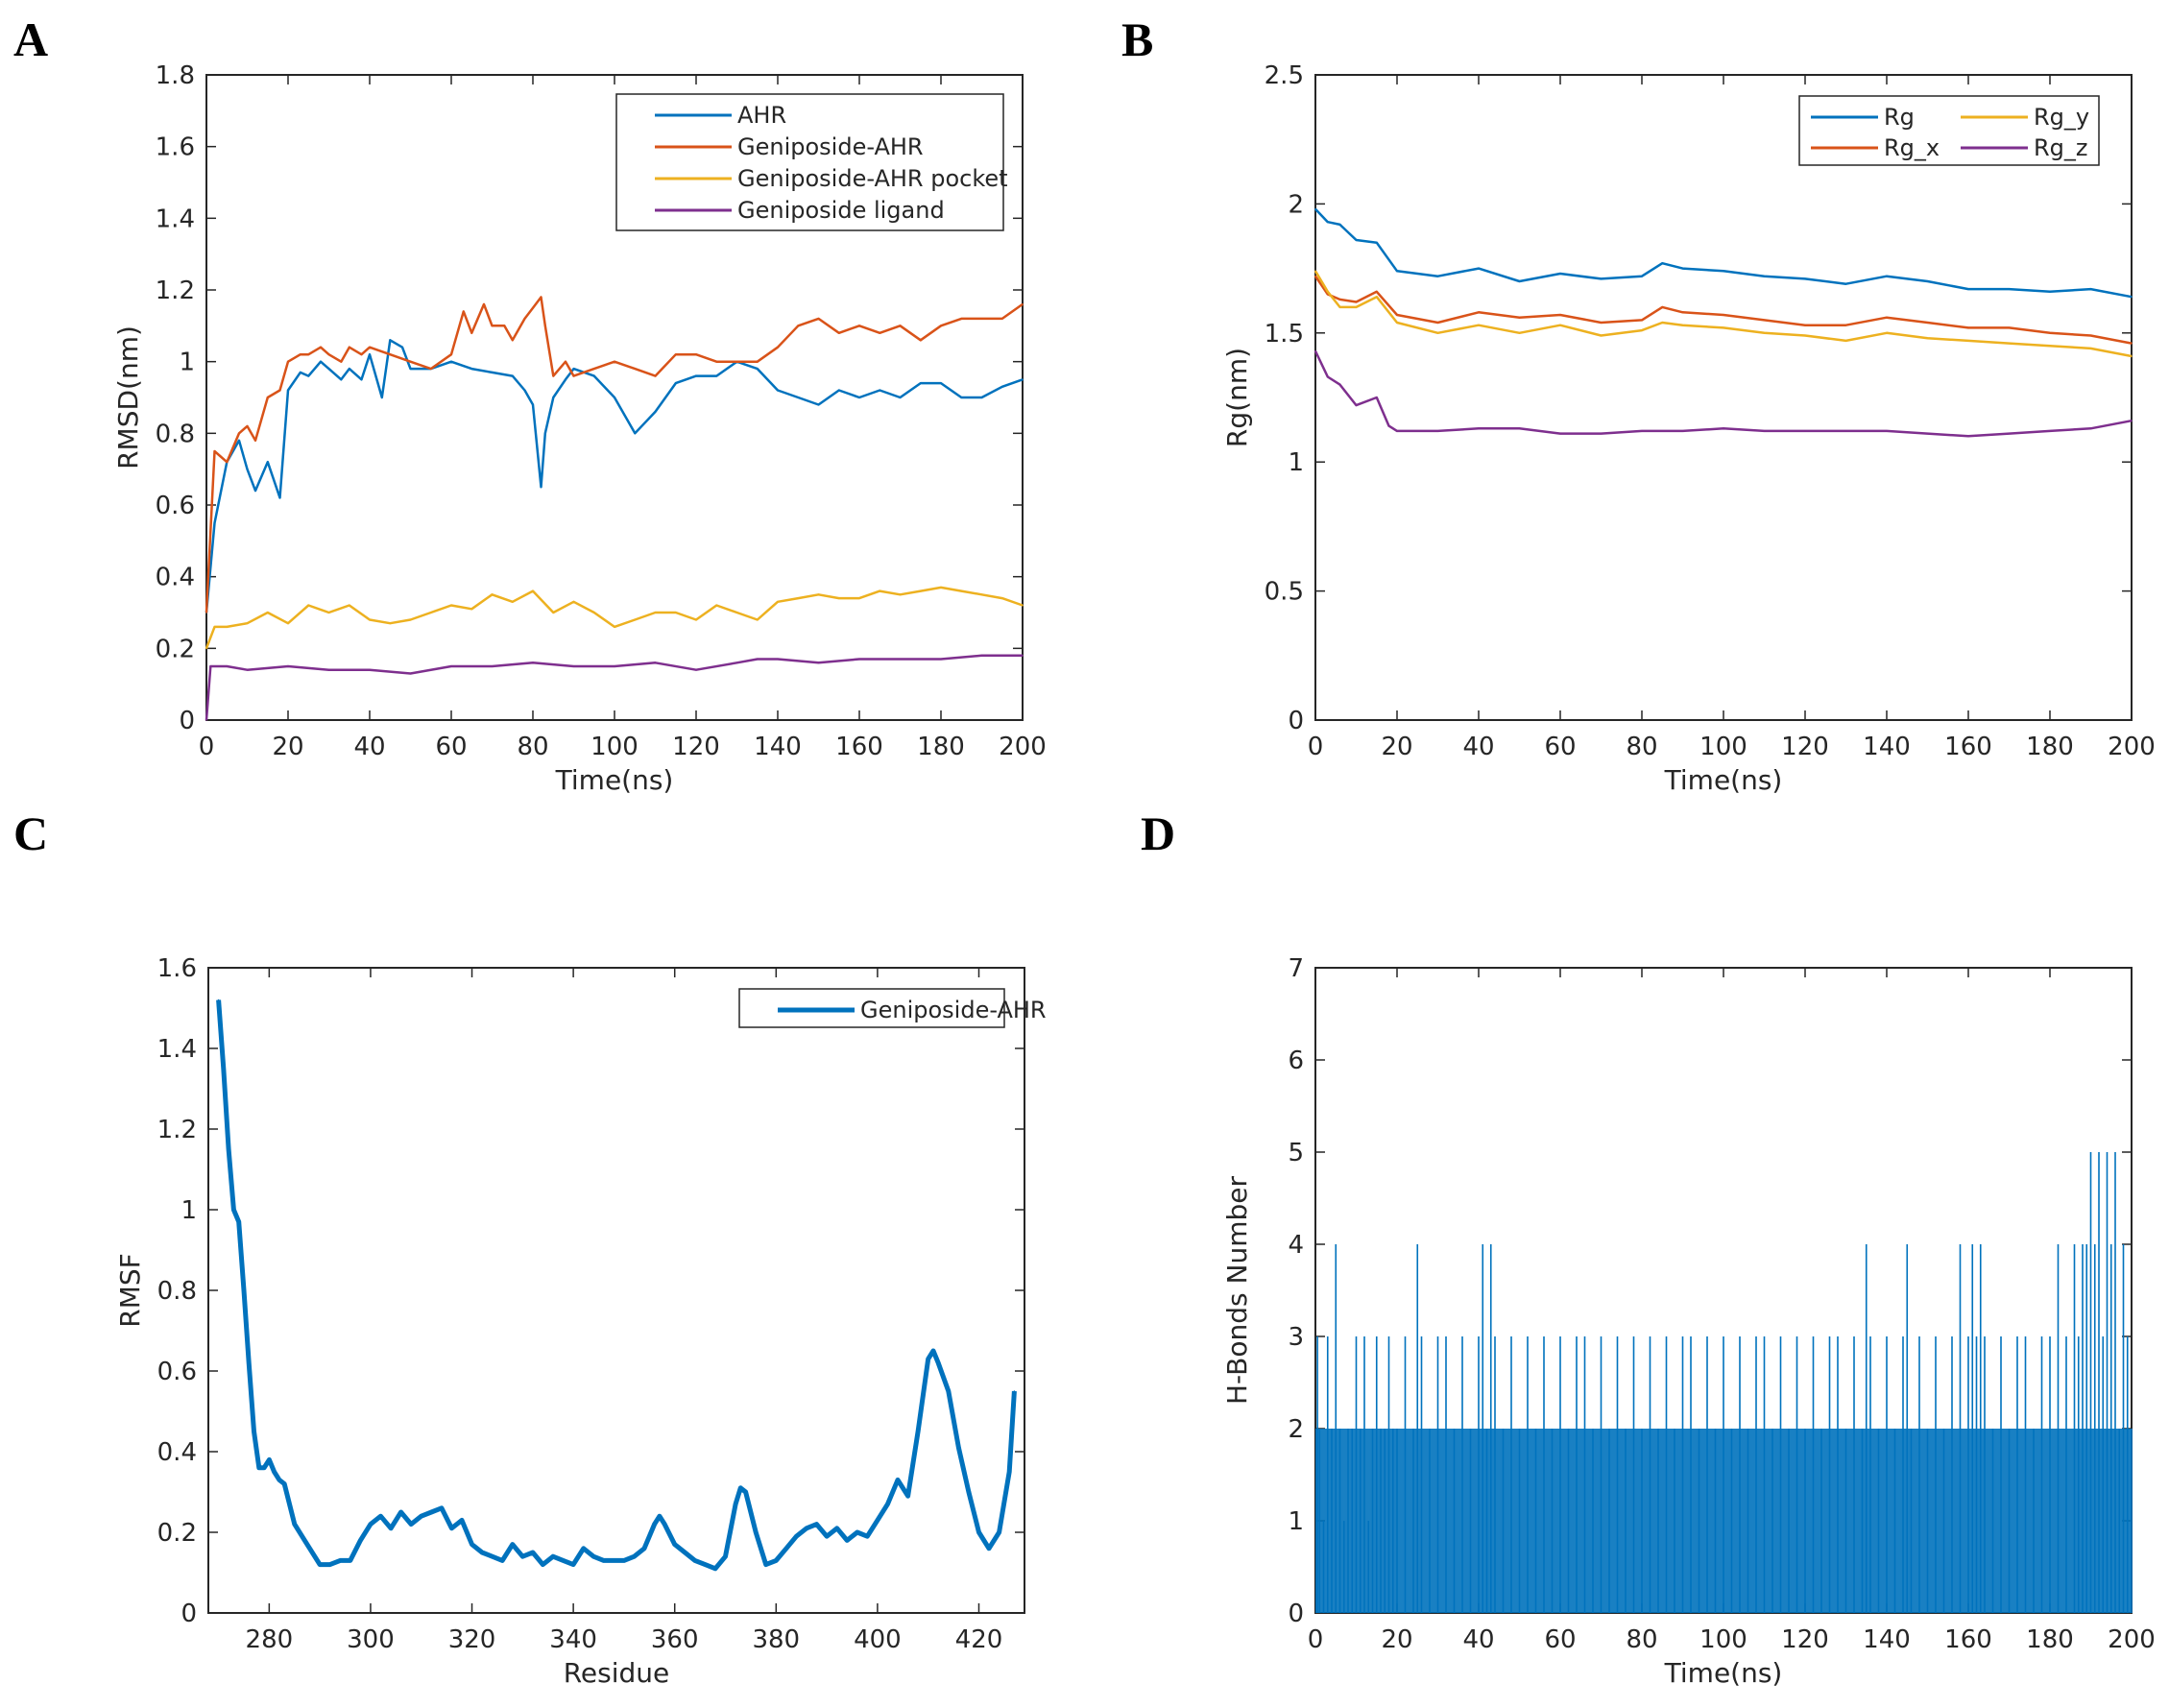 The width and height of the screenshot is (2169, 1708). Describe the element at coordinates (2107, 1382) in the screenshot. I see `hbond-spike` at that location.